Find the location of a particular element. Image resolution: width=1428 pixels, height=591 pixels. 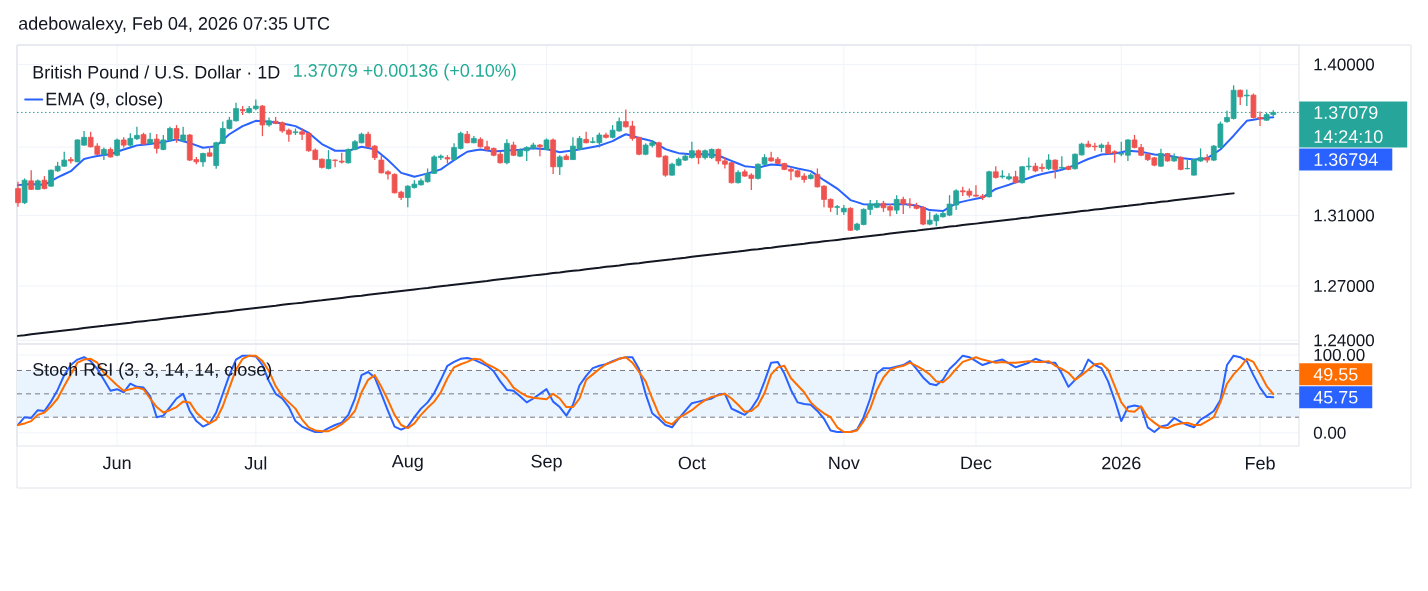

text: adebowalexy, Feb 04, 2026 07:35 UTC is located at coordinates (174, 25).